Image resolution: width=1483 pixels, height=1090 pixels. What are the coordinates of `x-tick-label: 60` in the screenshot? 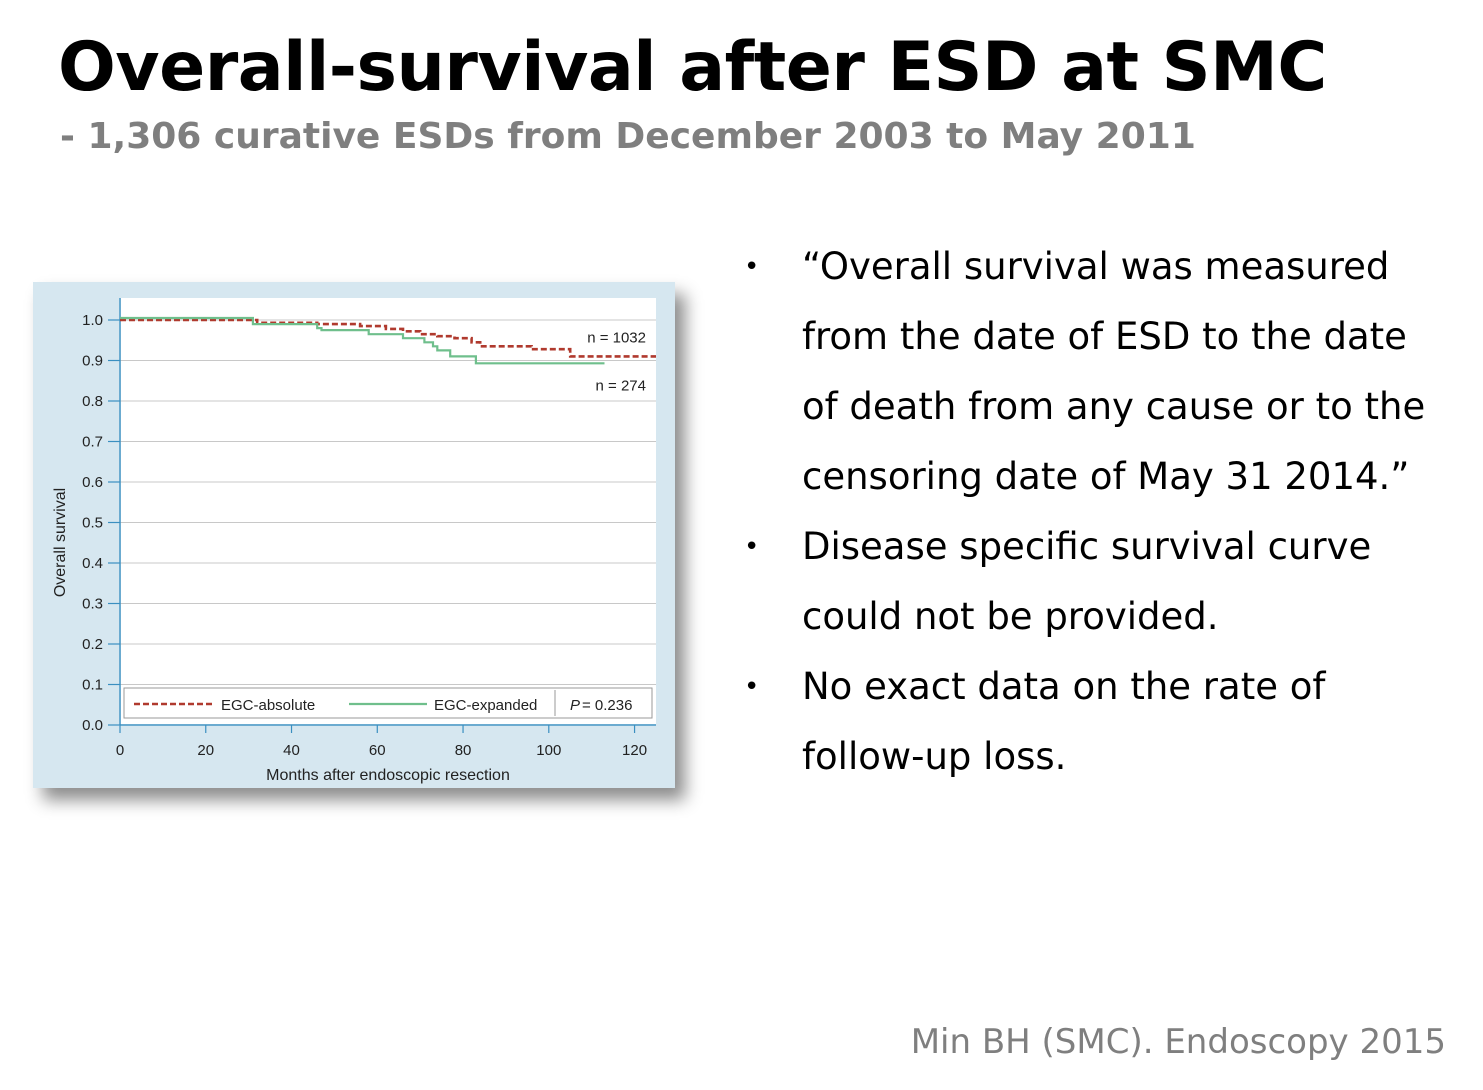 It's located at (377, 750).